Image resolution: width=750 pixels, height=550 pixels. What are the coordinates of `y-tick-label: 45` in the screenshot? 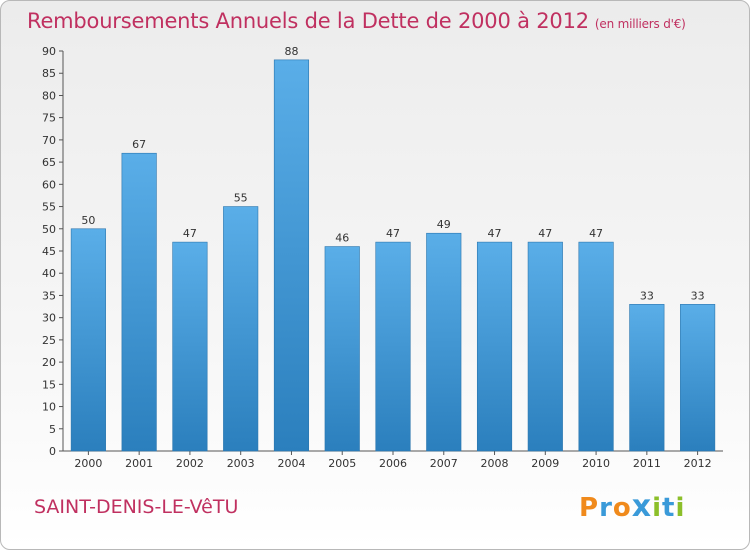 It's located at (49, 251).